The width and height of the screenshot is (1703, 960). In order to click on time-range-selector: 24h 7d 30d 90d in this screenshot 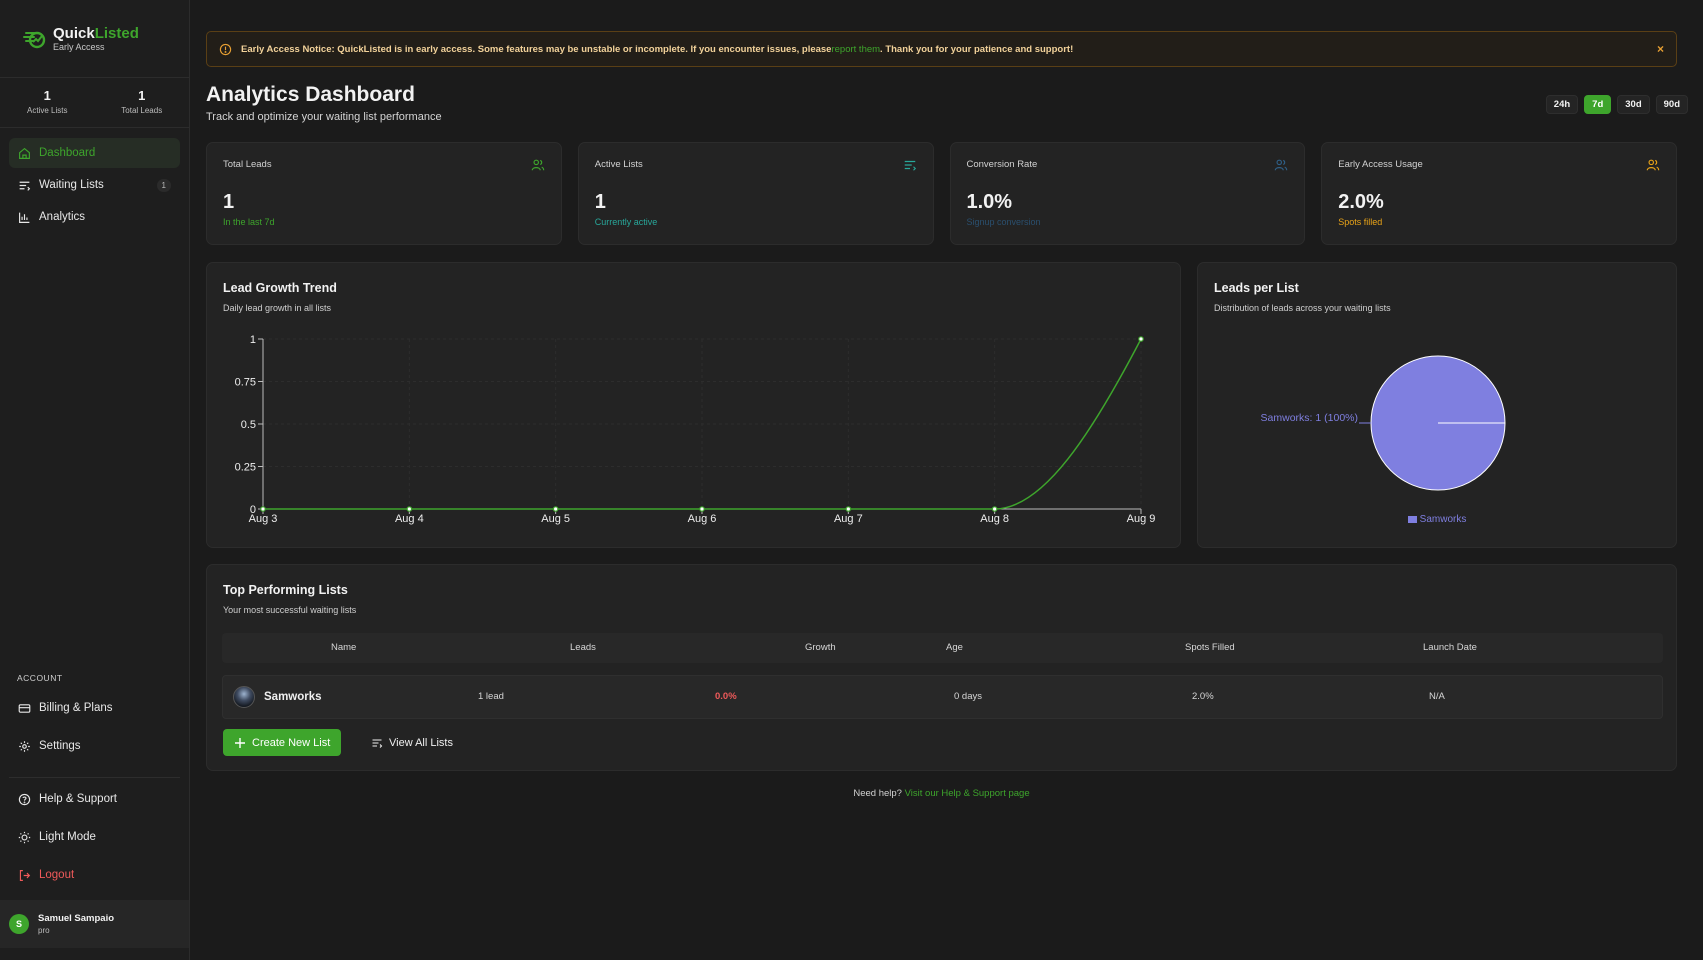, I will do `click(1616, 104)`.